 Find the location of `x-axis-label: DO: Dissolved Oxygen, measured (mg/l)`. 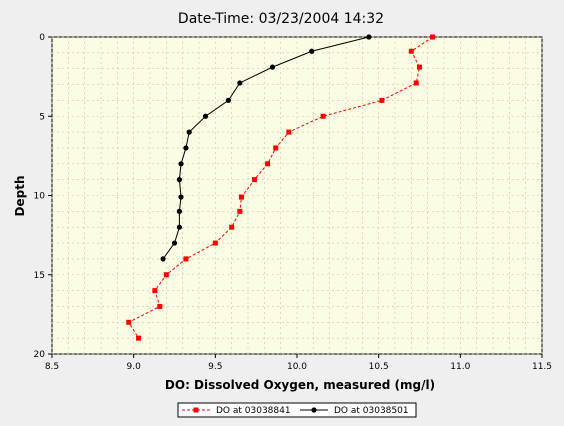

x-axis-label: DO: Dissolved Oxygen, measured (mg/l) is located at coordinates (300, 385).